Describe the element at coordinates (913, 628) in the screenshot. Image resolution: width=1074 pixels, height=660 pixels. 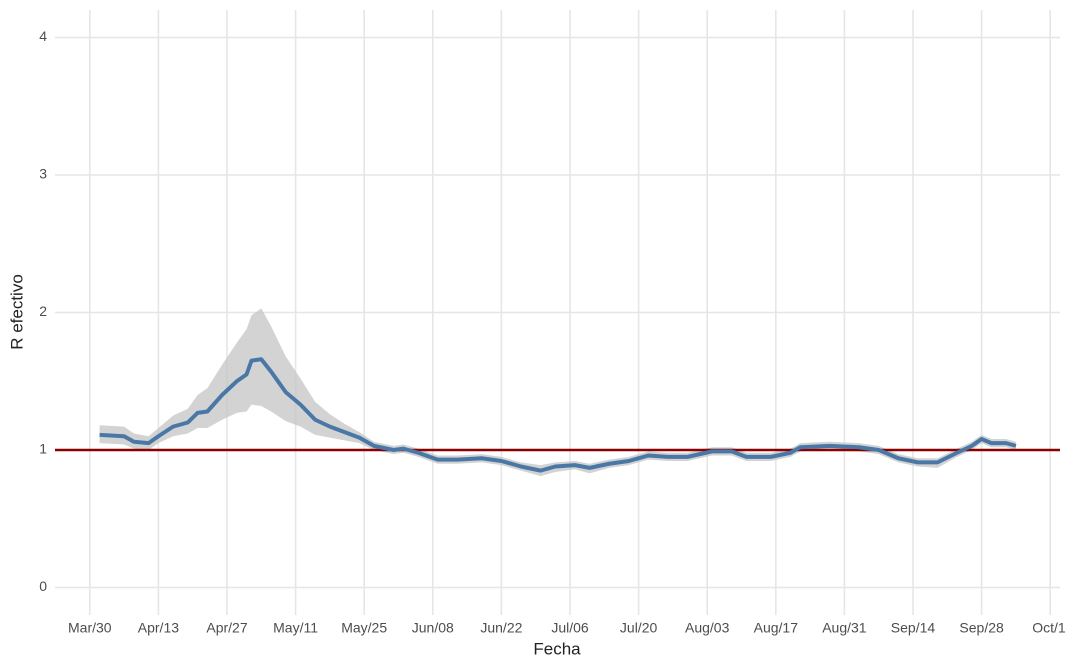
I see `x-tick-label: Sep/14` at that location.